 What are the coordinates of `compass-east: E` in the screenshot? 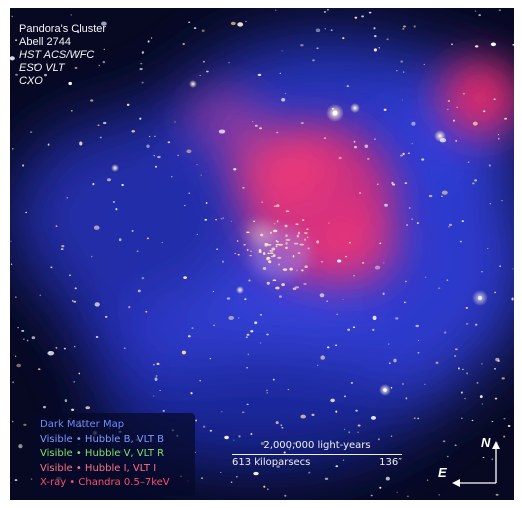 It's located at (442, 472).